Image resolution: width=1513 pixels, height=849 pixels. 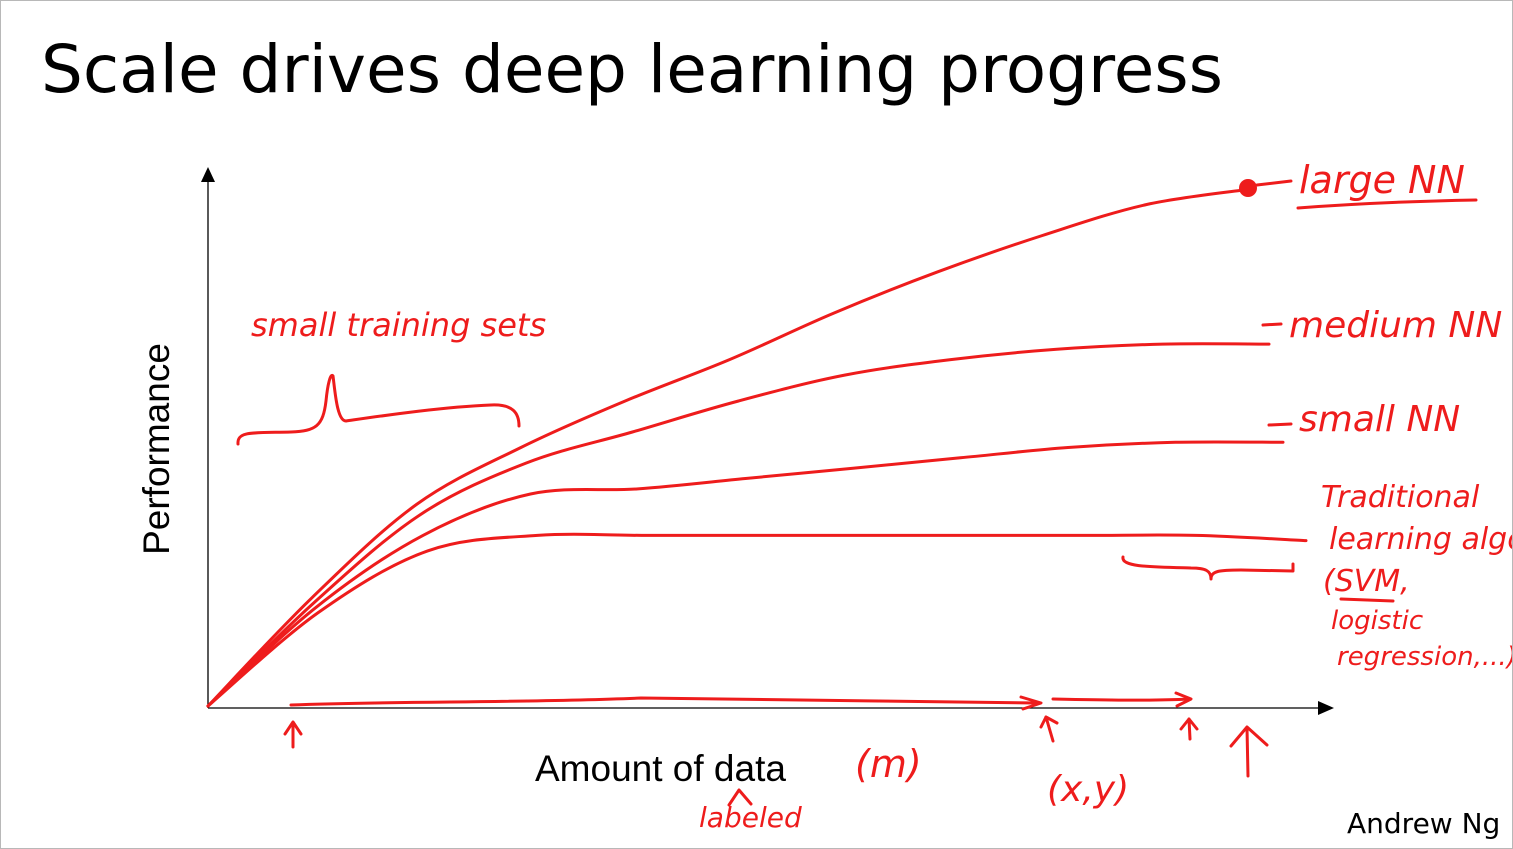 I want to click on label-large-nn: large NN, so click(x=1382, y=180).